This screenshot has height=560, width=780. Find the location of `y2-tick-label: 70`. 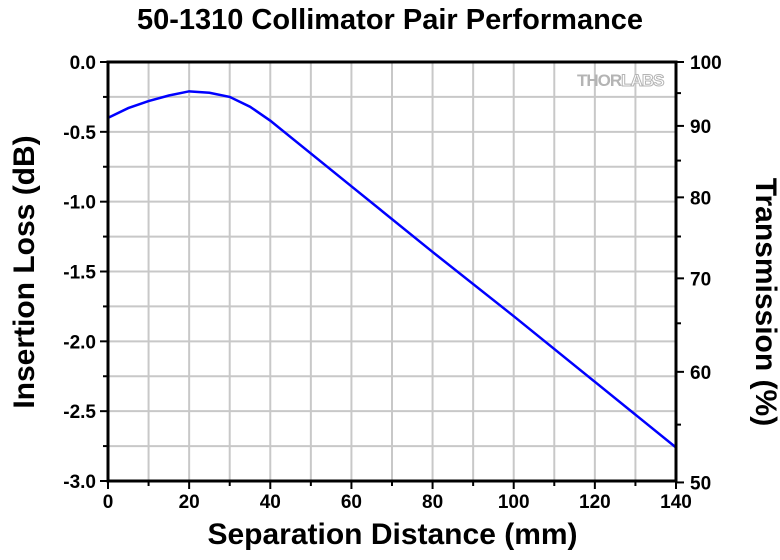

y2-tick-label: 70 is located at coordinates (700, 279).